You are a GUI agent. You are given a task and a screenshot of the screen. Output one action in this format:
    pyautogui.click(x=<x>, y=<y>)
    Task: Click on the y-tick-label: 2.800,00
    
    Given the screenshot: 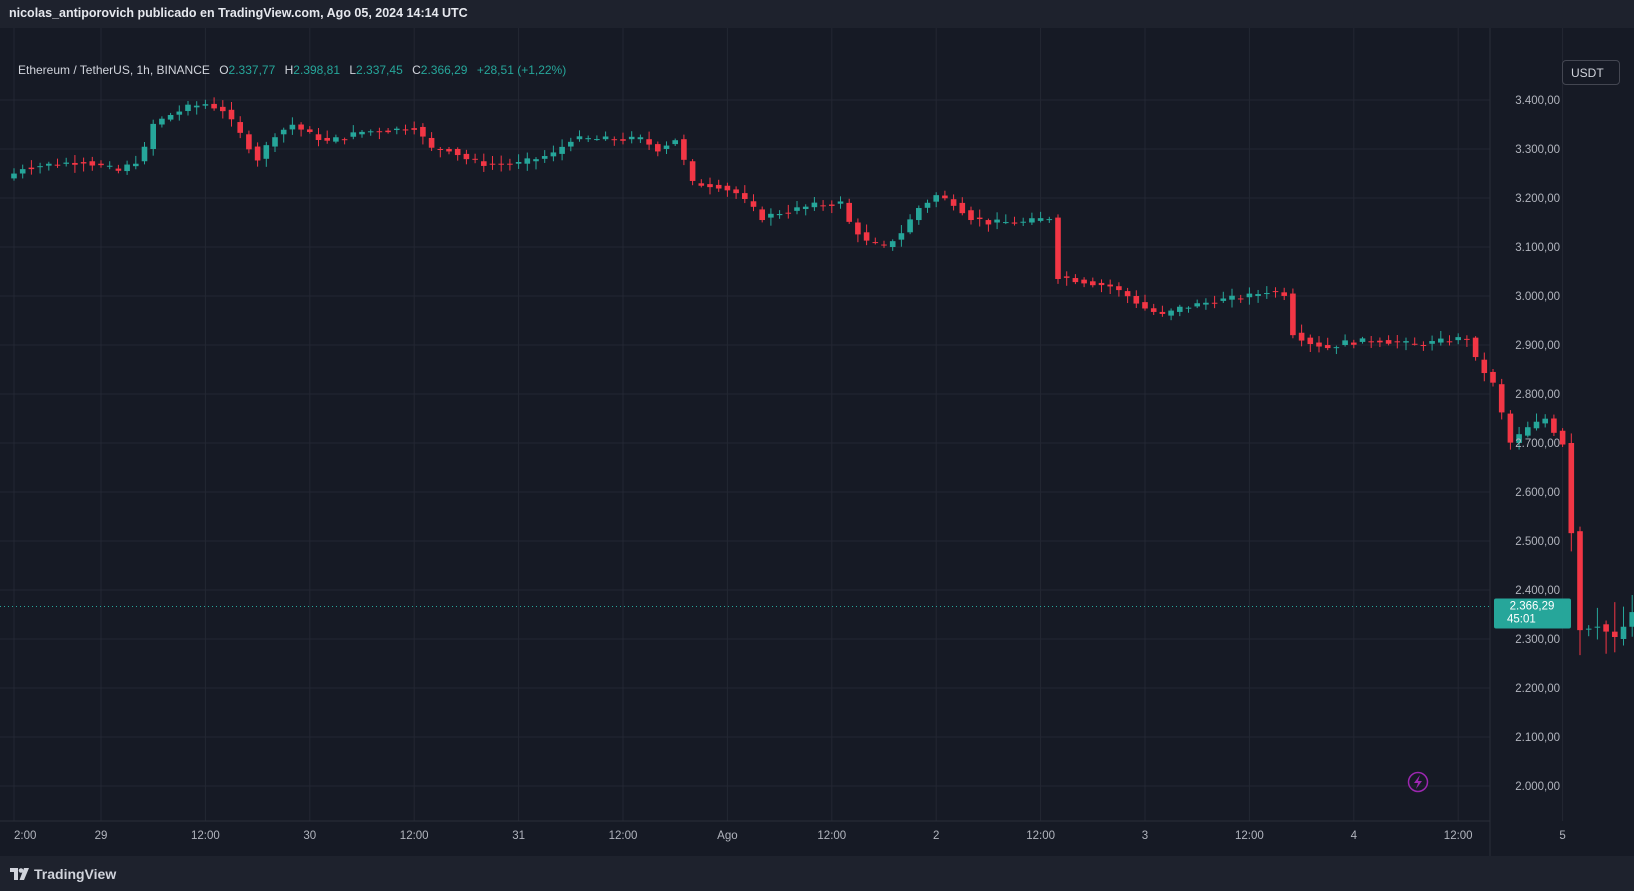 What is the action you would take?
    pyautogui.click(x=1537, y=395)
    